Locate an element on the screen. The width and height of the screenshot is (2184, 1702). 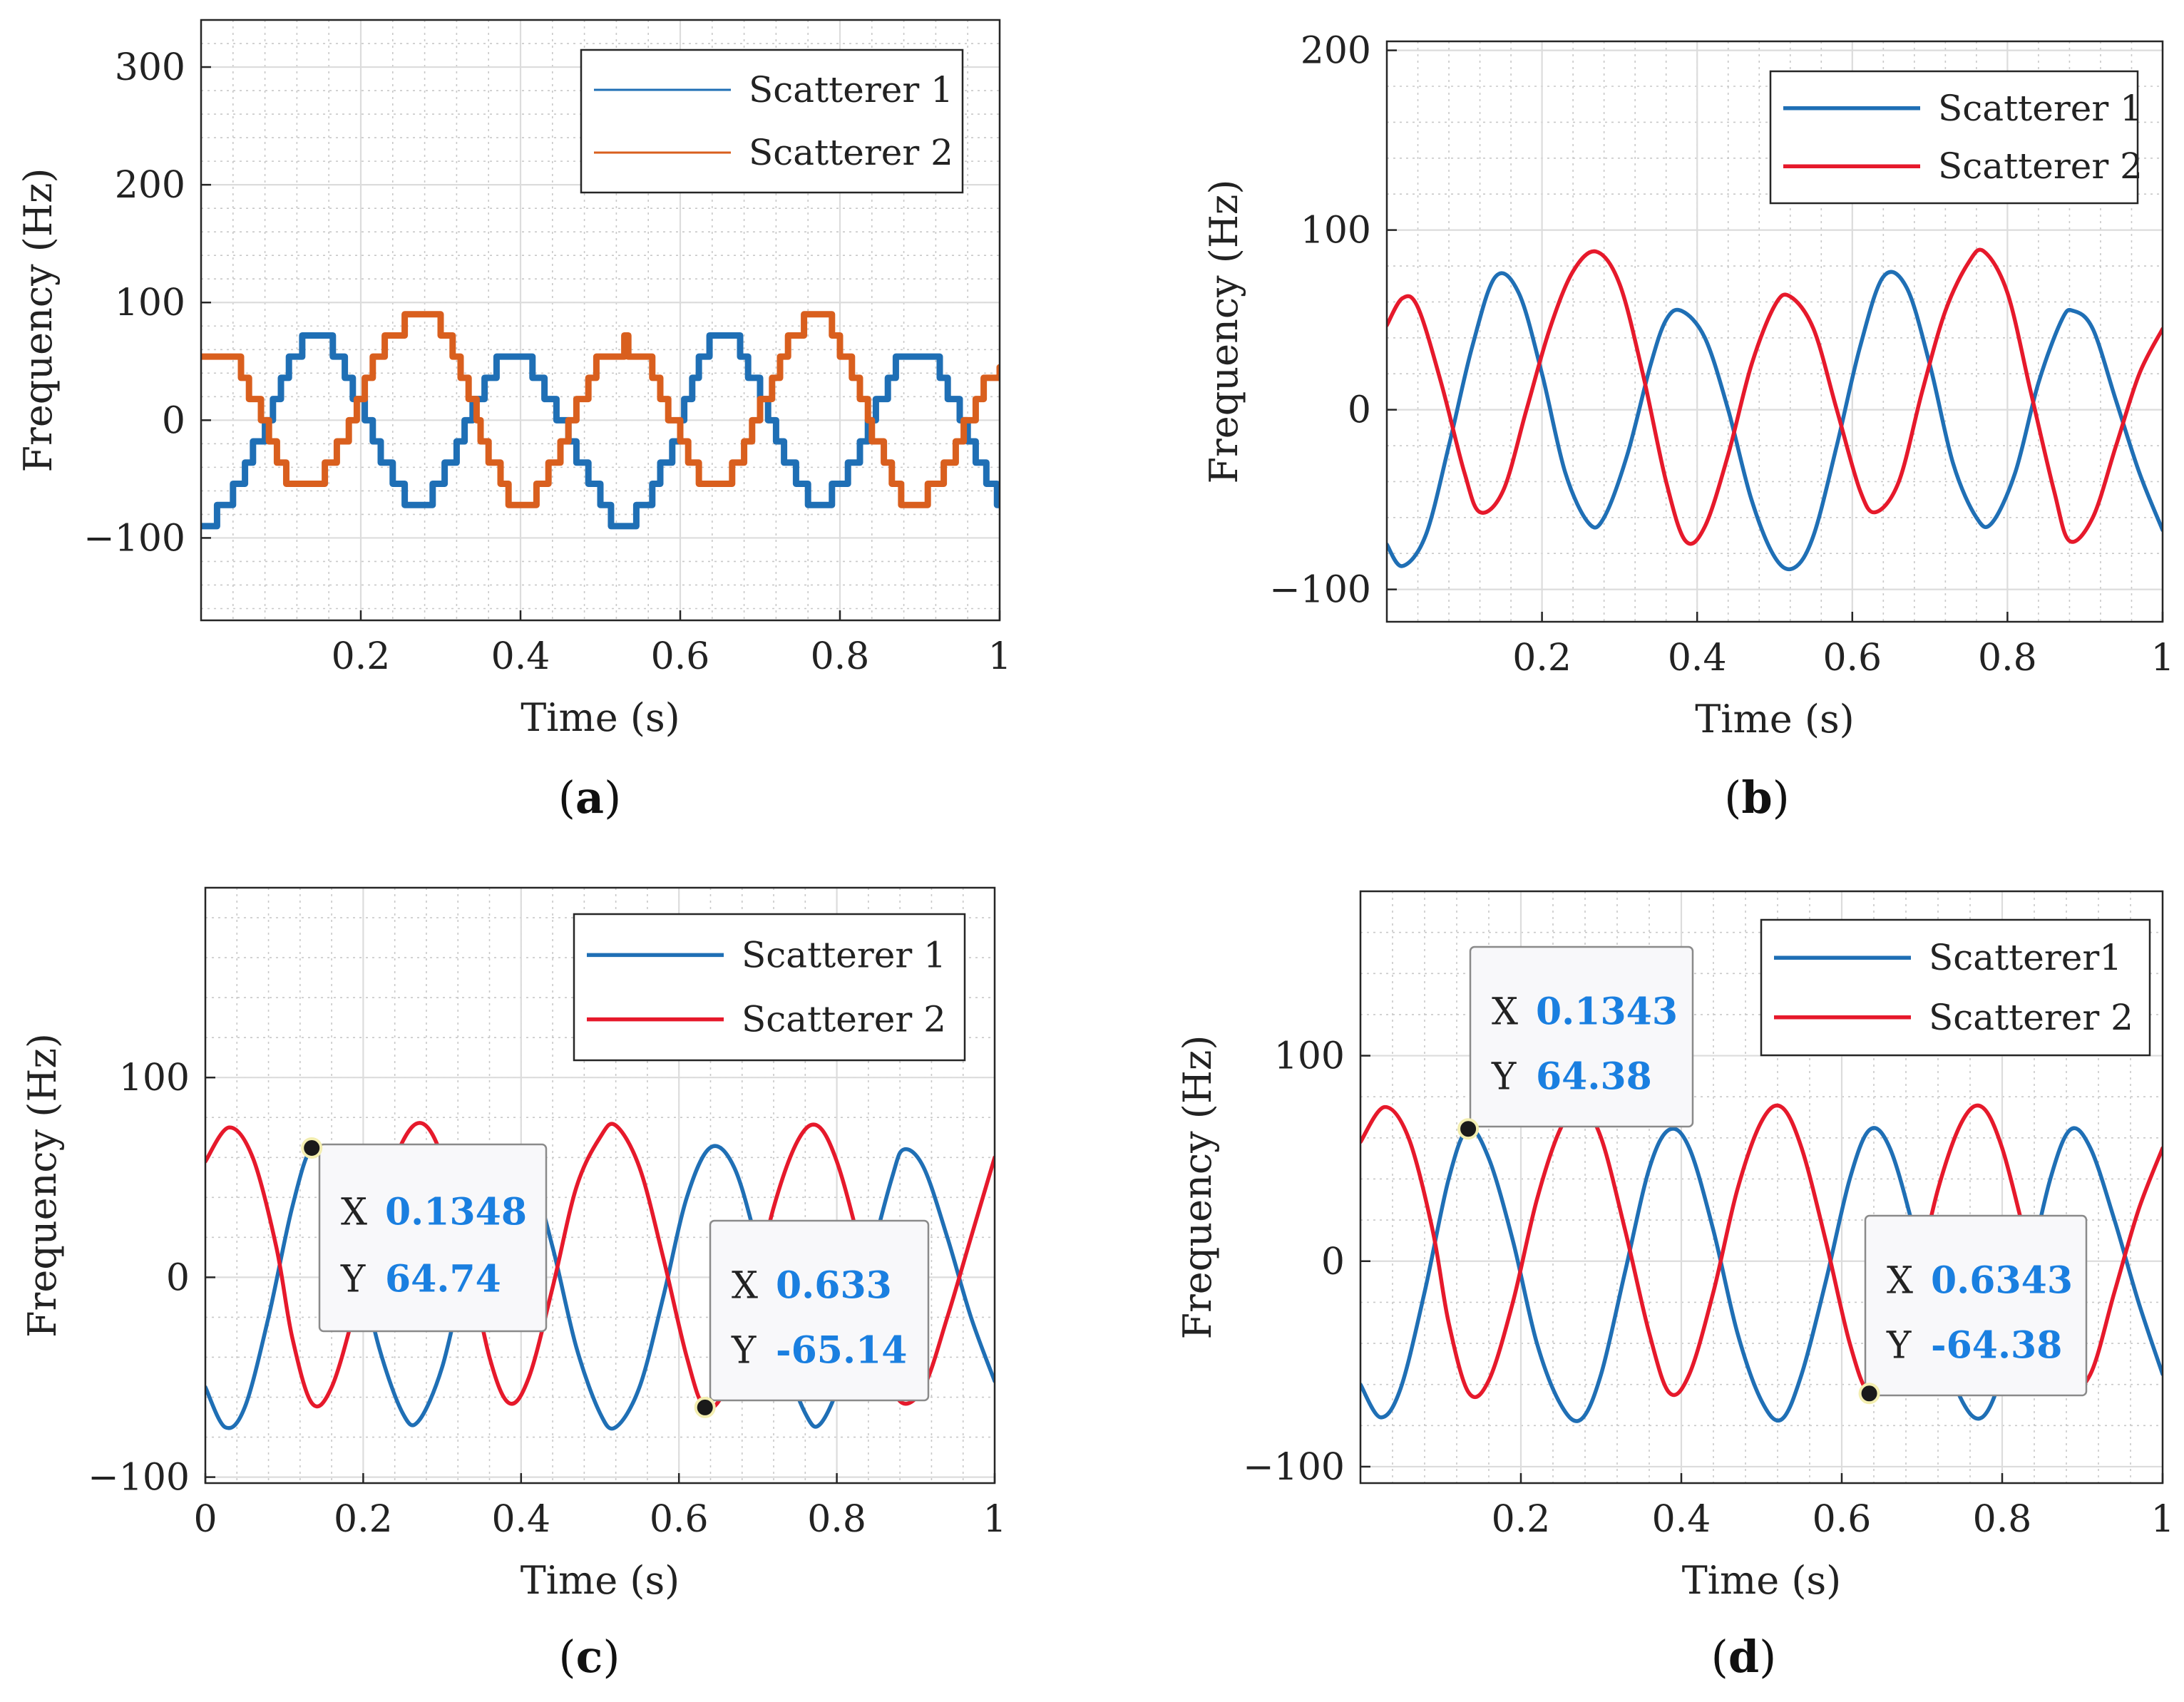
datatip-x-value: 0.1343 is located at coordinates (1607, 1012).